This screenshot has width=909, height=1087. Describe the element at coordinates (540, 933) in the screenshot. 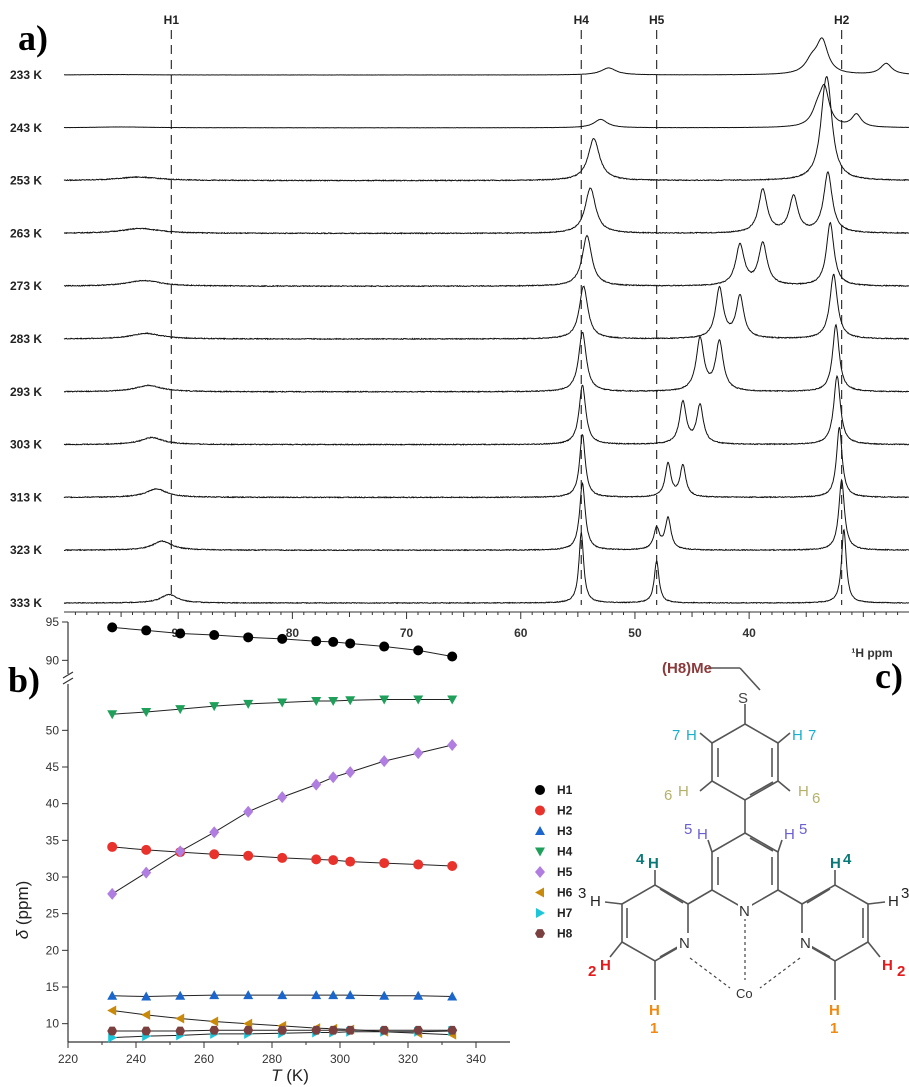

I see `legend-marker-h8` at that location.